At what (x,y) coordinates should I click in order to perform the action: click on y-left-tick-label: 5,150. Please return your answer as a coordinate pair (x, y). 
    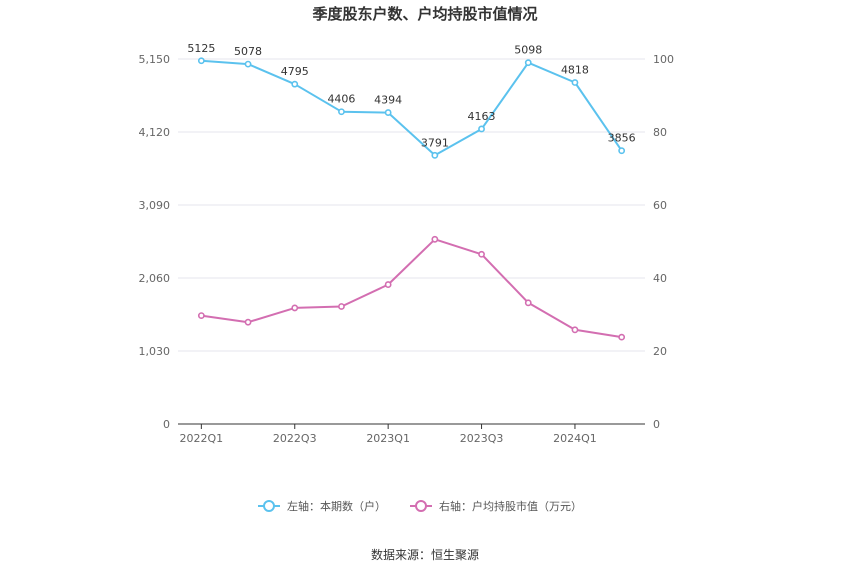
    Looking at the image, I should click on (155, 59).